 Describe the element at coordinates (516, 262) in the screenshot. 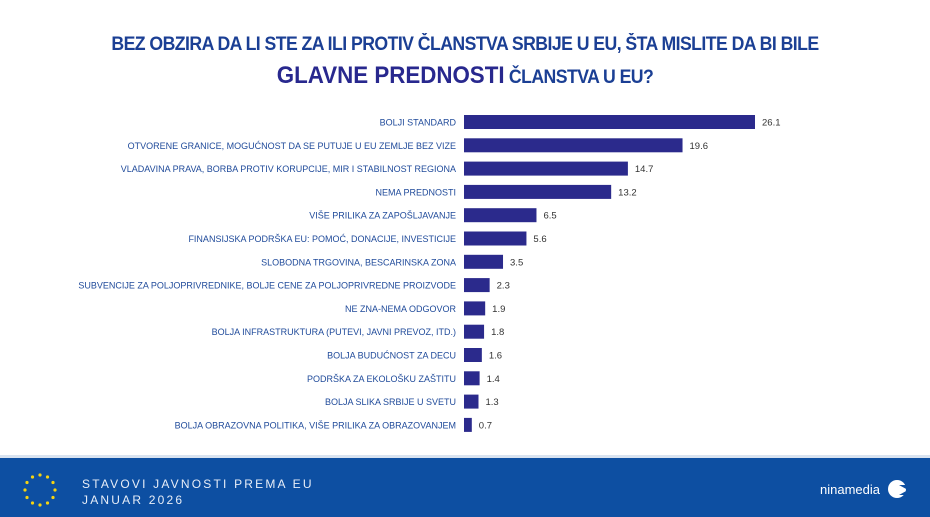

I see `value-label: 3.5` at that location.